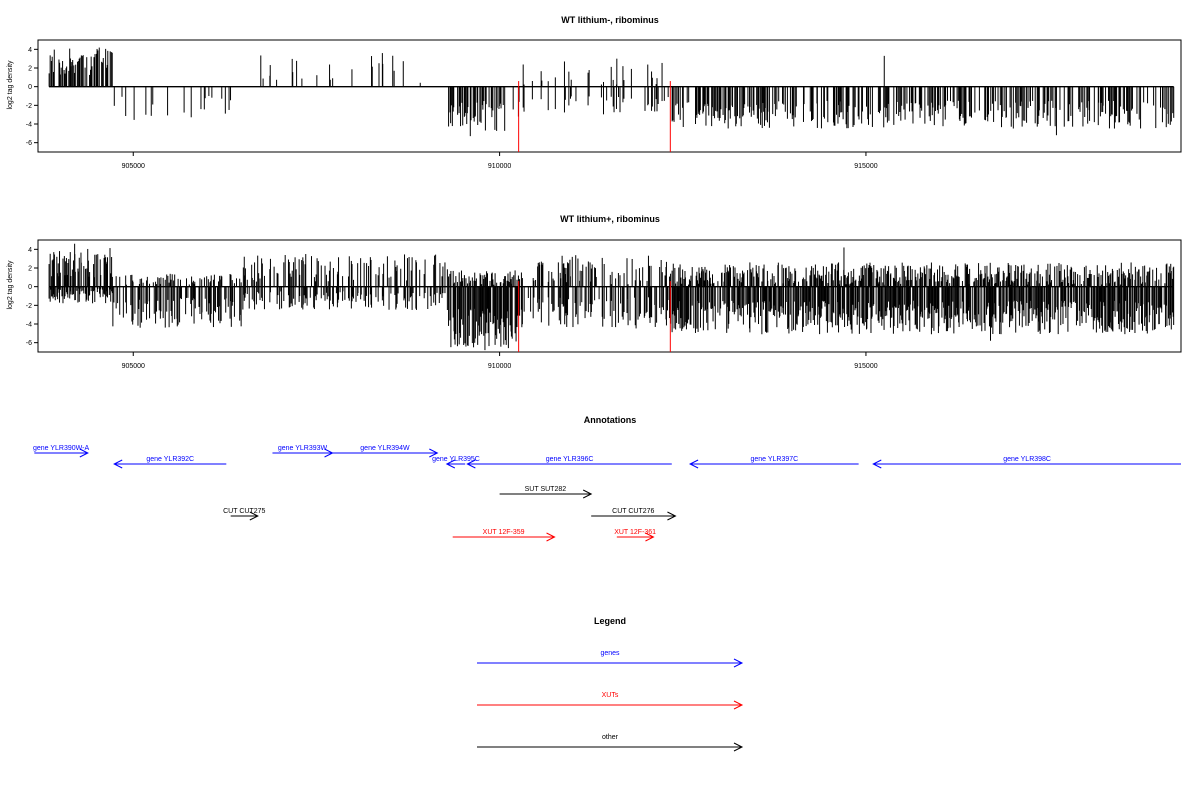  I want to click on legend-panel: Legend genes XUTs other, so click(610, 684).